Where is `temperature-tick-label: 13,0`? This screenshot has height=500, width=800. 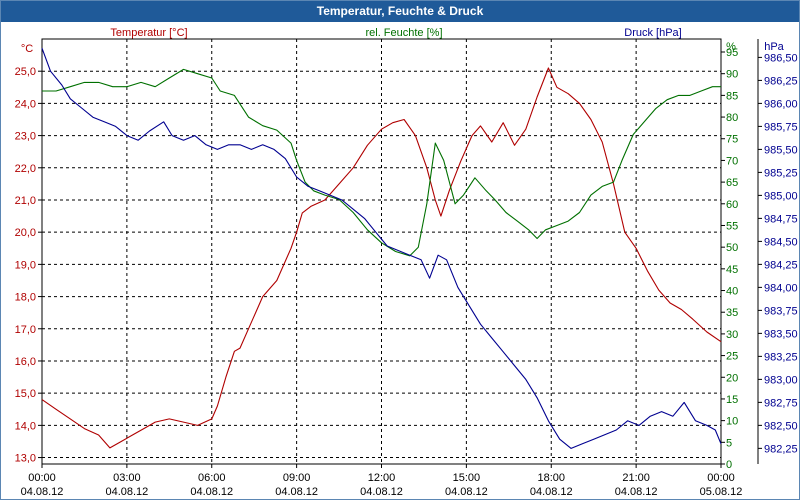
temperature-tick-label: 13,0 is located at coordinates (25, 459).